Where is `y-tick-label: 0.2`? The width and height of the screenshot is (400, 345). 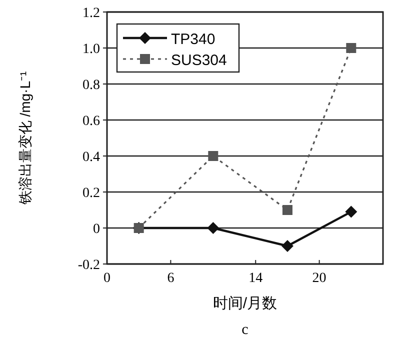
y-tick-label: 0.2 is located at coordinates (91, 193).